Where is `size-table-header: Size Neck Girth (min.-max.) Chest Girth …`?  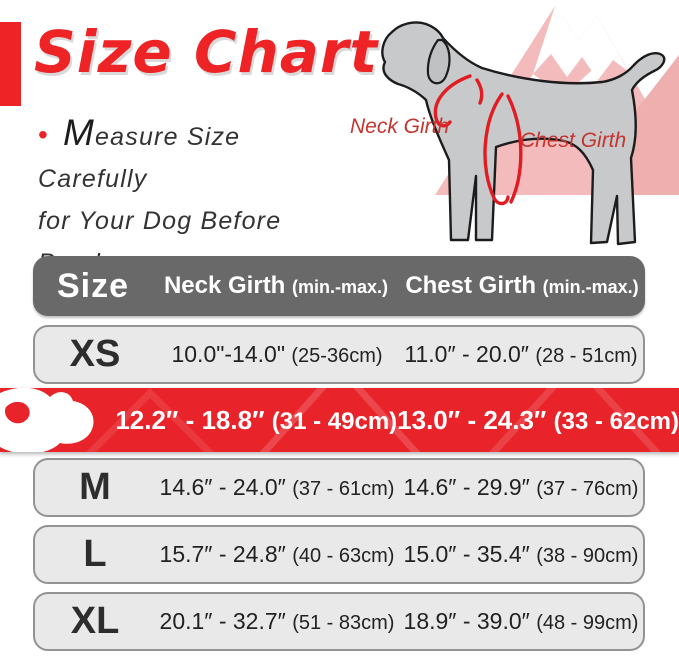 size-table-header: Size Neck Girth (min.-max.) Chest Girth … is located at coordinates (339, 286).